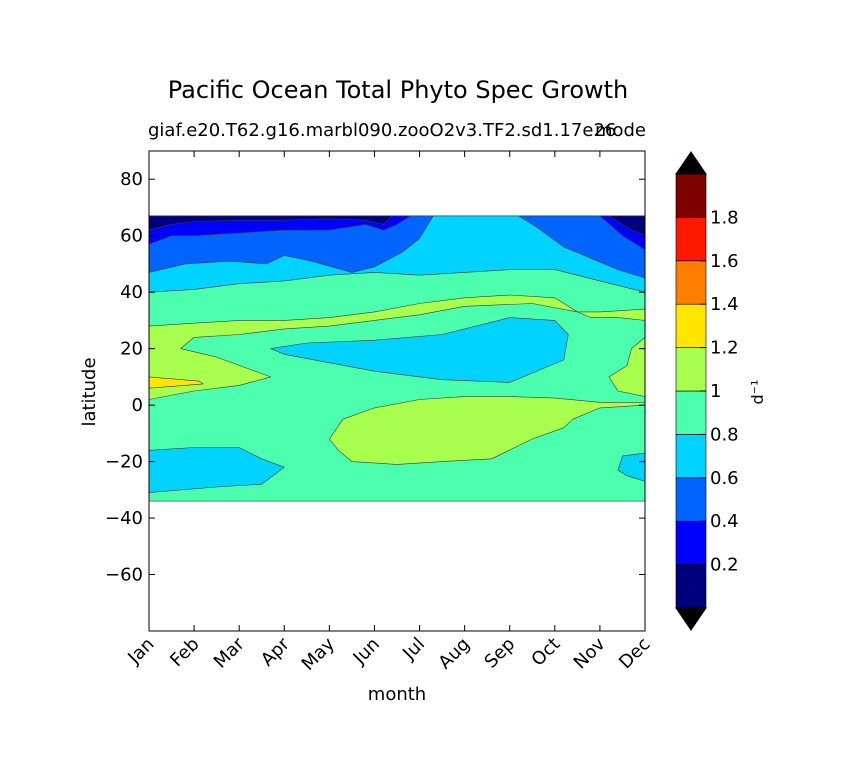 The width and height of the screenshot is (848, 783). I want to click on y-tick-label: 20, so click(131, 349).